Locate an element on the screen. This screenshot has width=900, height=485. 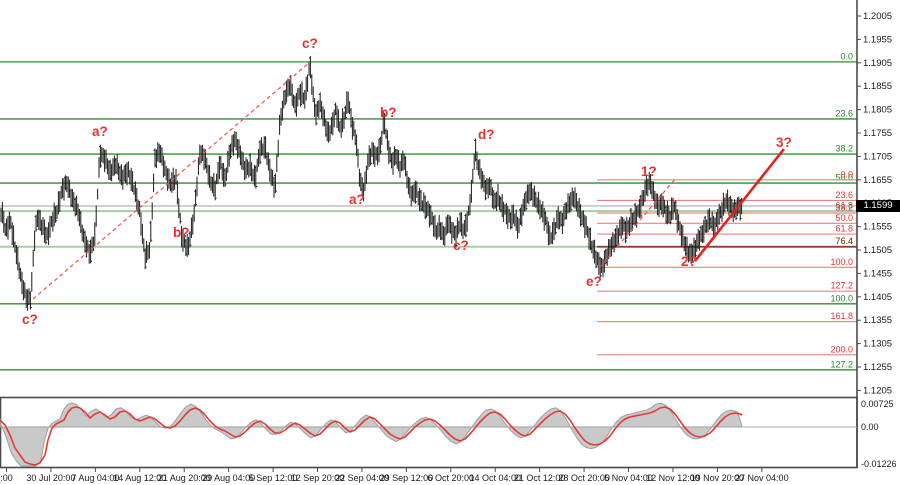
fib-red-label: 0.0 is located at coordinates (846, 174).